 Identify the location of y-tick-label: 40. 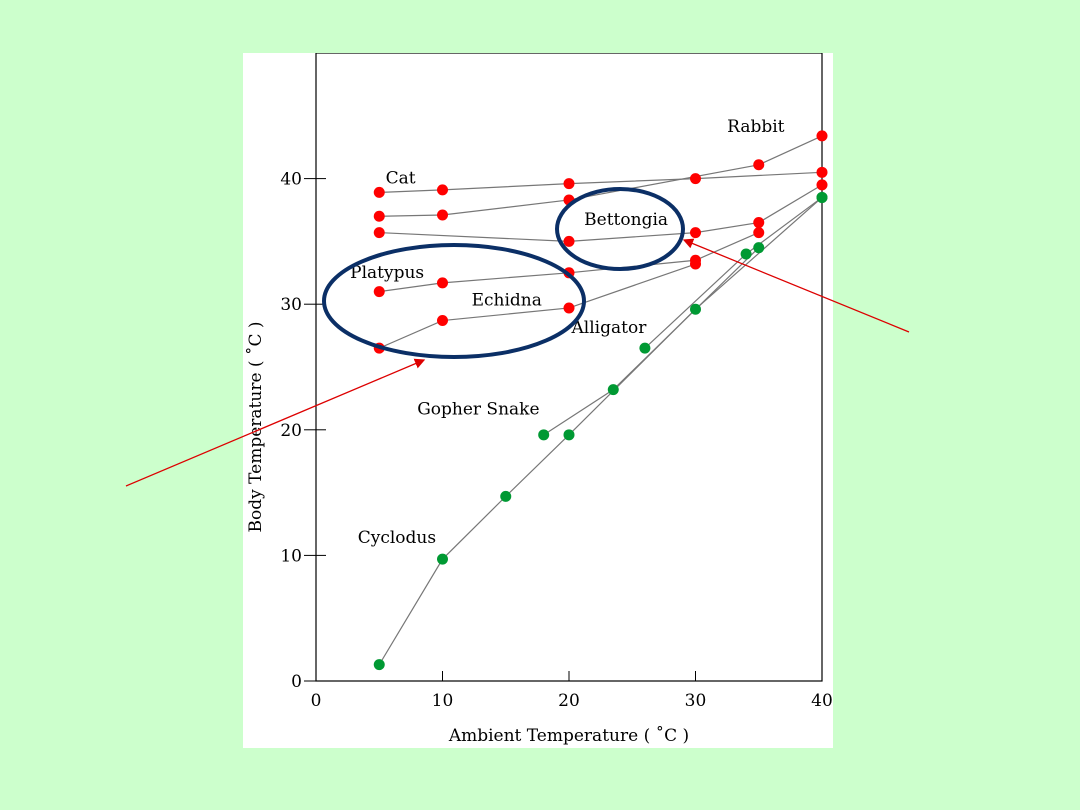
(291, 180).